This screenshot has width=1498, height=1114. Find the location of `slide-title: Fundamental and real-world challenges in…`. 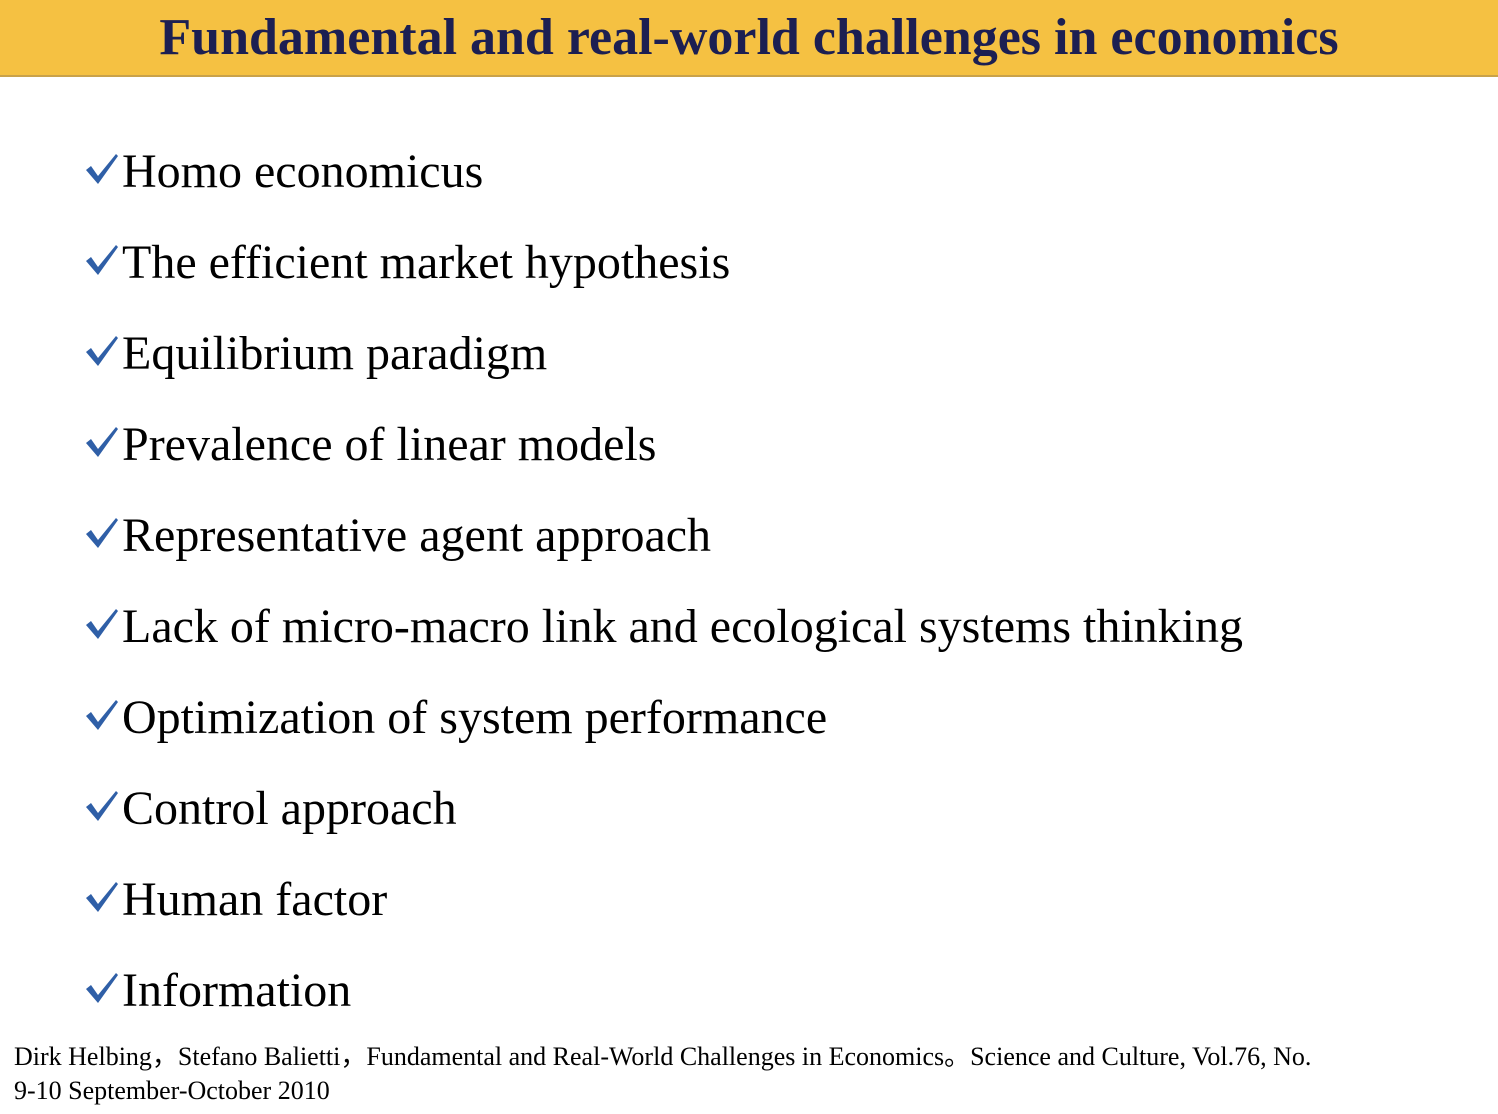

slide-title: Fundamental and real-world challenges in… is located at coordinates (749, 37).